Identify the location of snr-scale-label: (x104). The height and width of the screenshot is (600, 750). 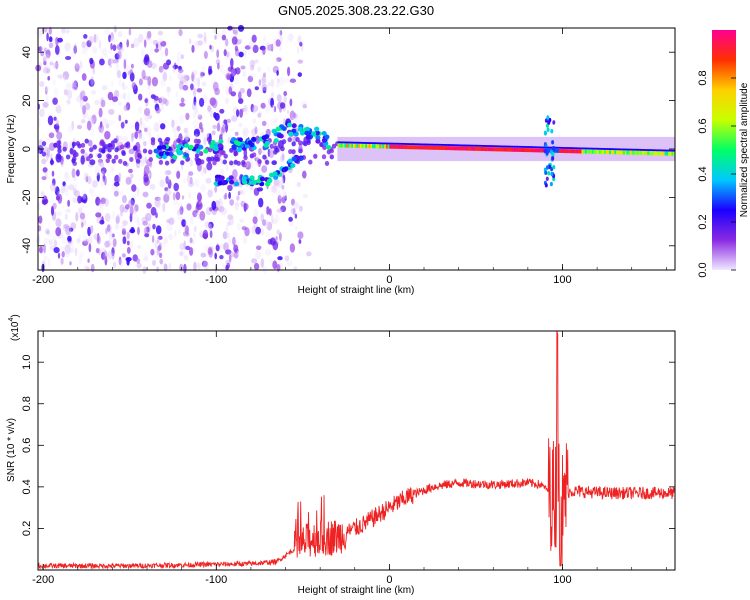
(14, 327).